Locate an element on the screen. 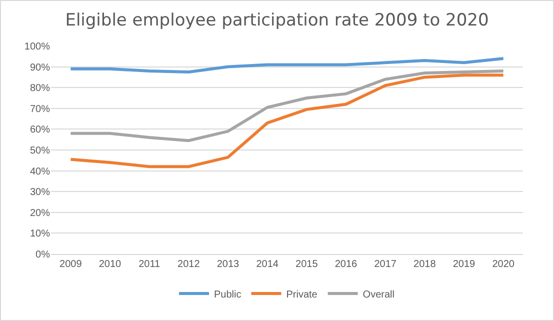  x-tick-label: 2011 is located at coordinates (149, 264).